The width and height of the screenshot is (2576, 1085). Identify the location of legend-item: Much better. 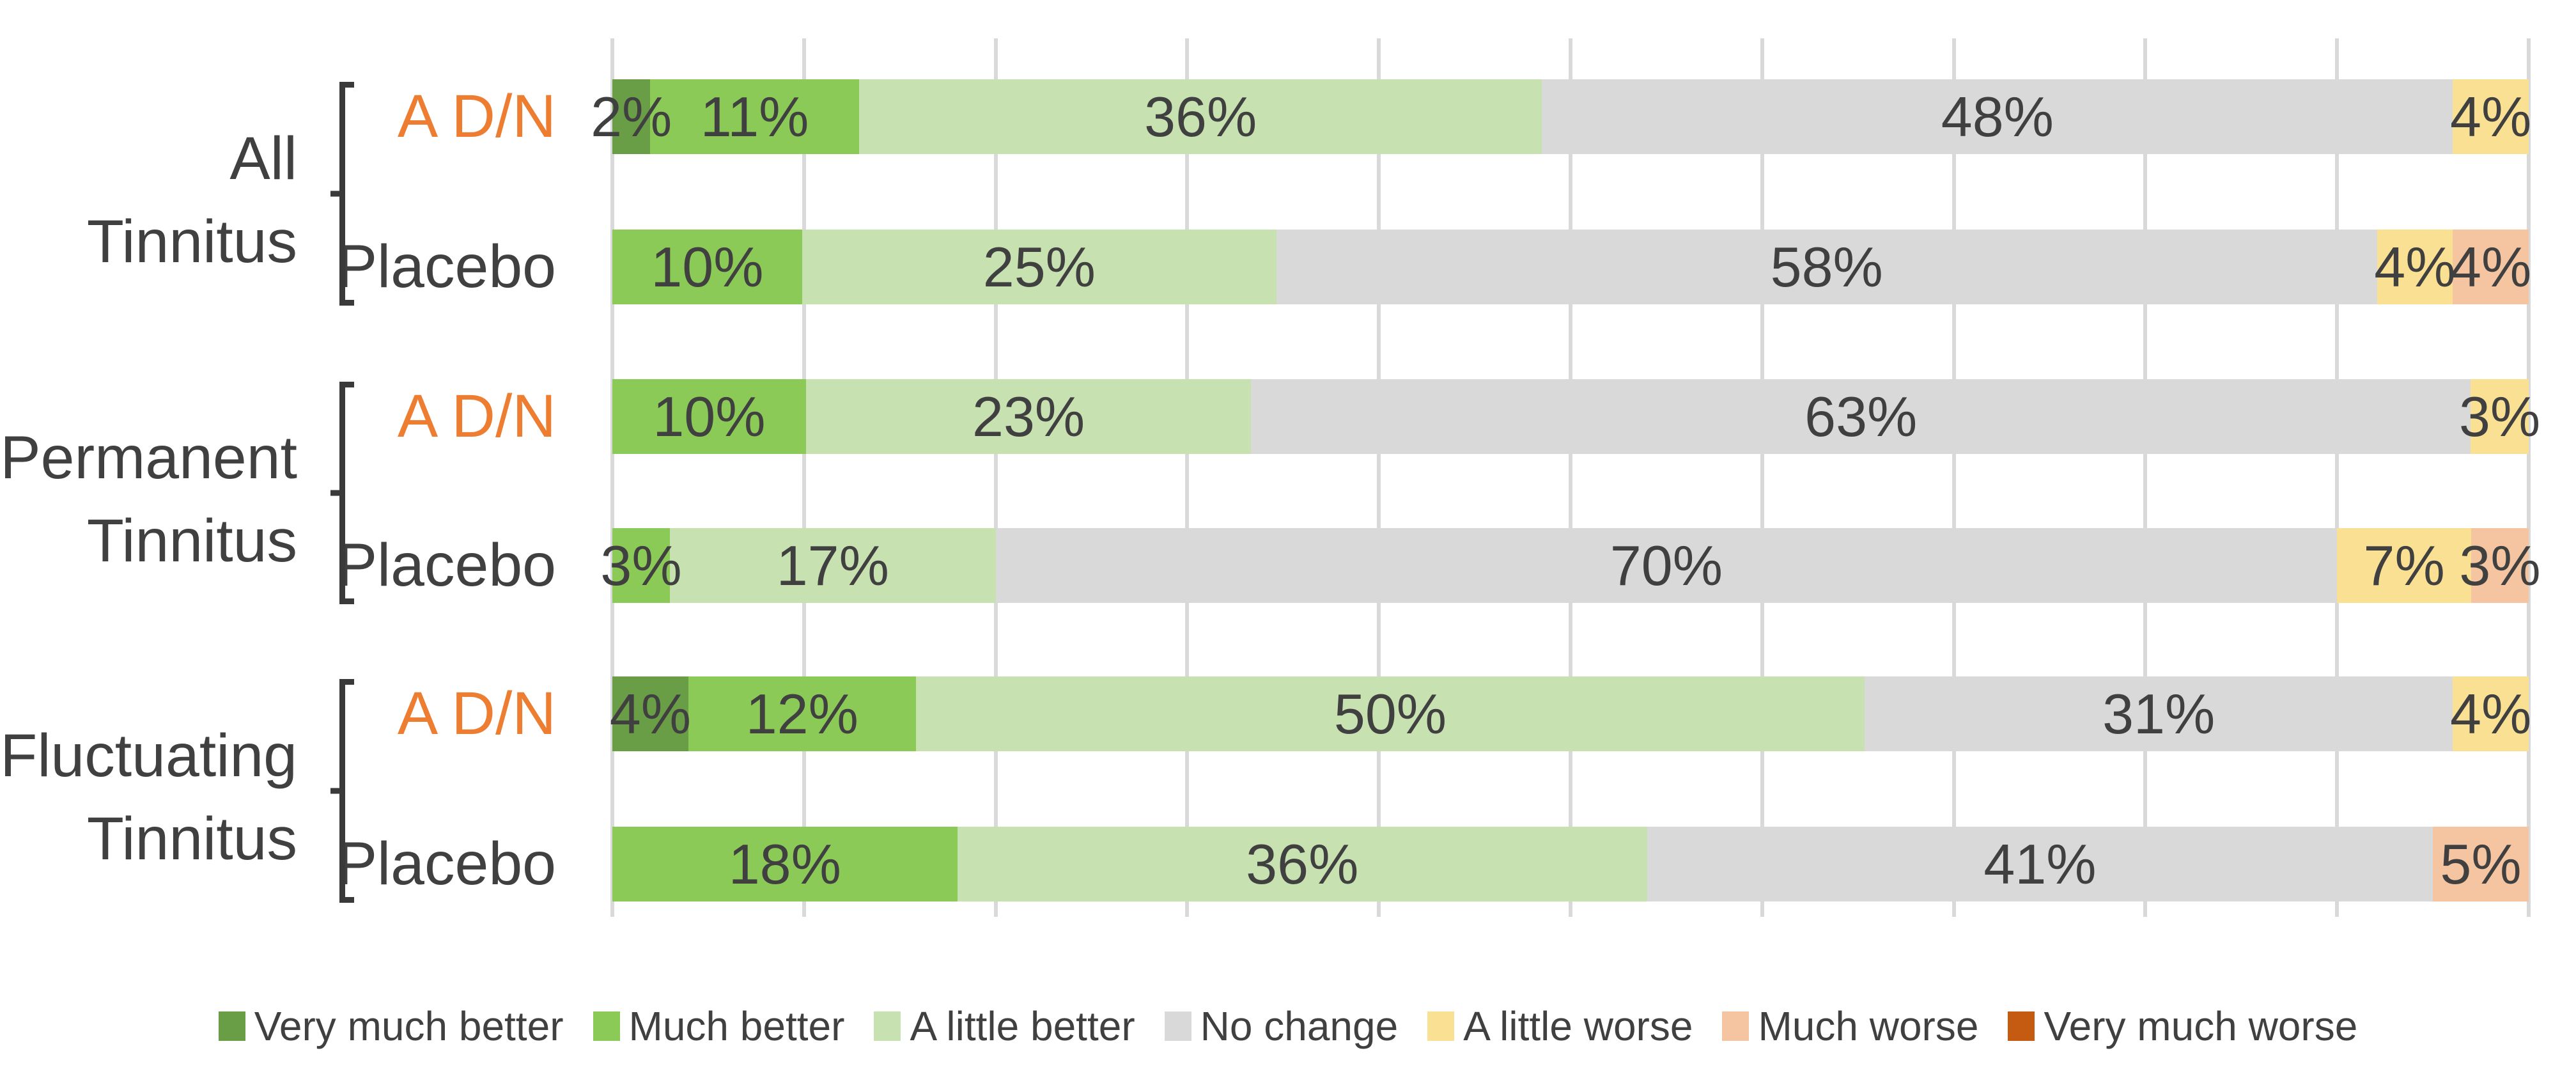
(719, 1026).